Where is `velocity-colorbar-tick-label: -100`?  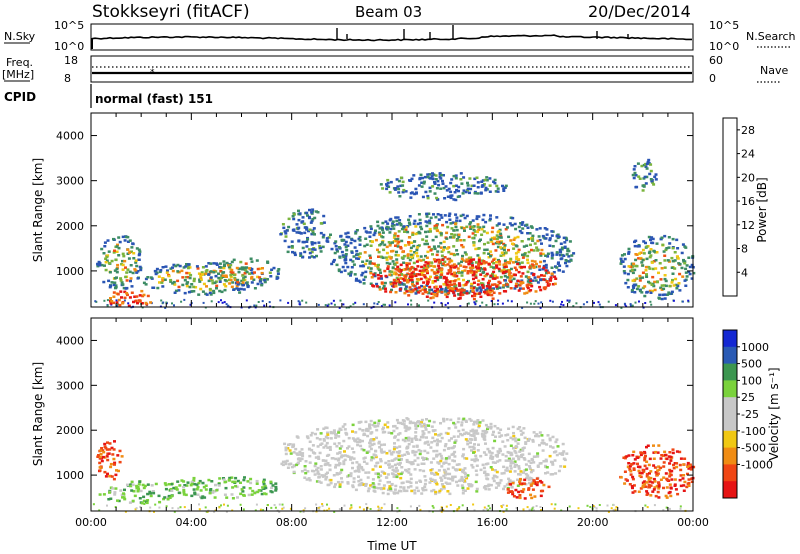
velocity-colorbar-tick-label: -100 is located at coordinates (753, 431).